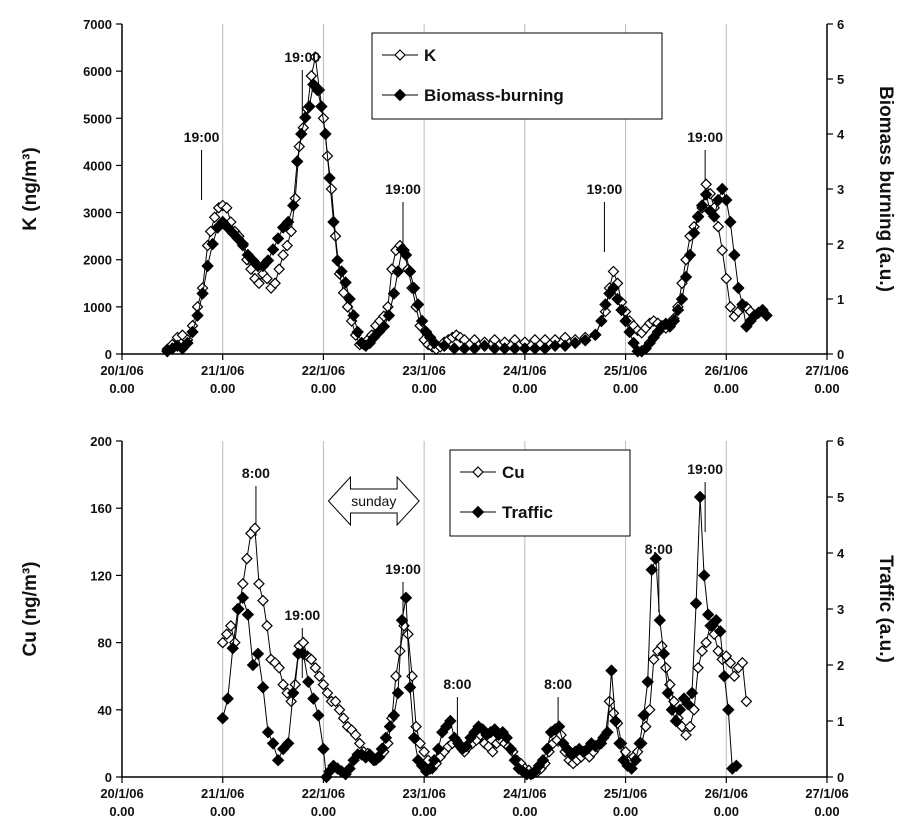 This screenshot has height=833, width=905. I want to click on y-axis-label-right: Biomass burning (a.u.), so click(885, 189).